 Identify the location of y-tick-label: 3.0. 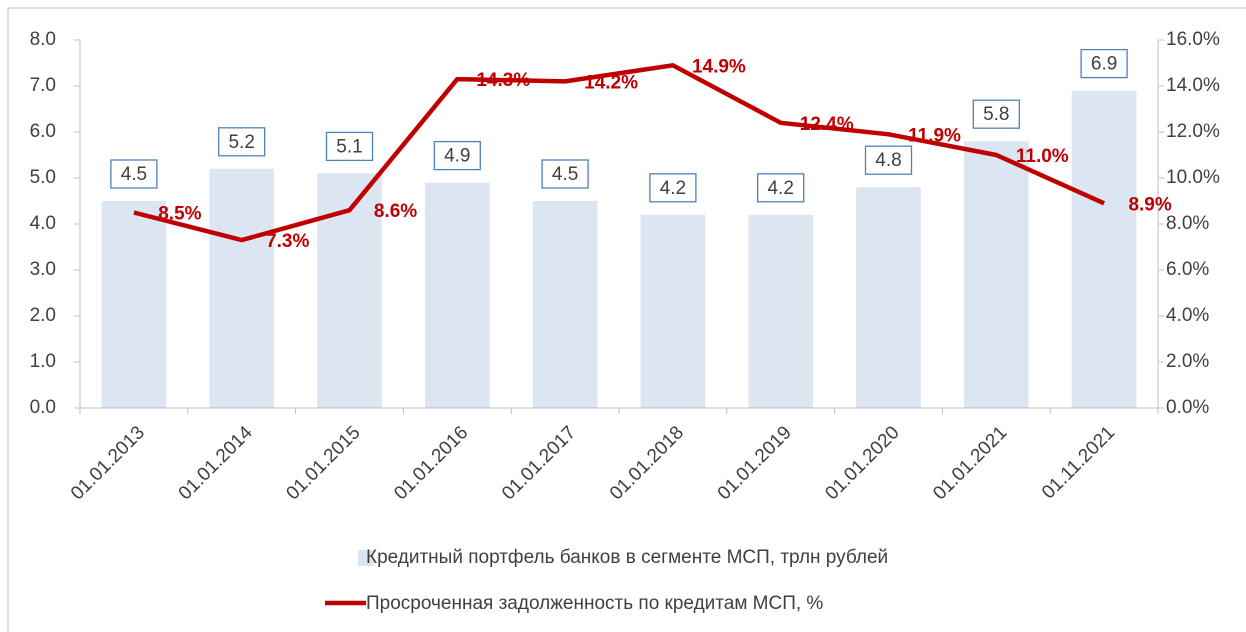
(43, 269).